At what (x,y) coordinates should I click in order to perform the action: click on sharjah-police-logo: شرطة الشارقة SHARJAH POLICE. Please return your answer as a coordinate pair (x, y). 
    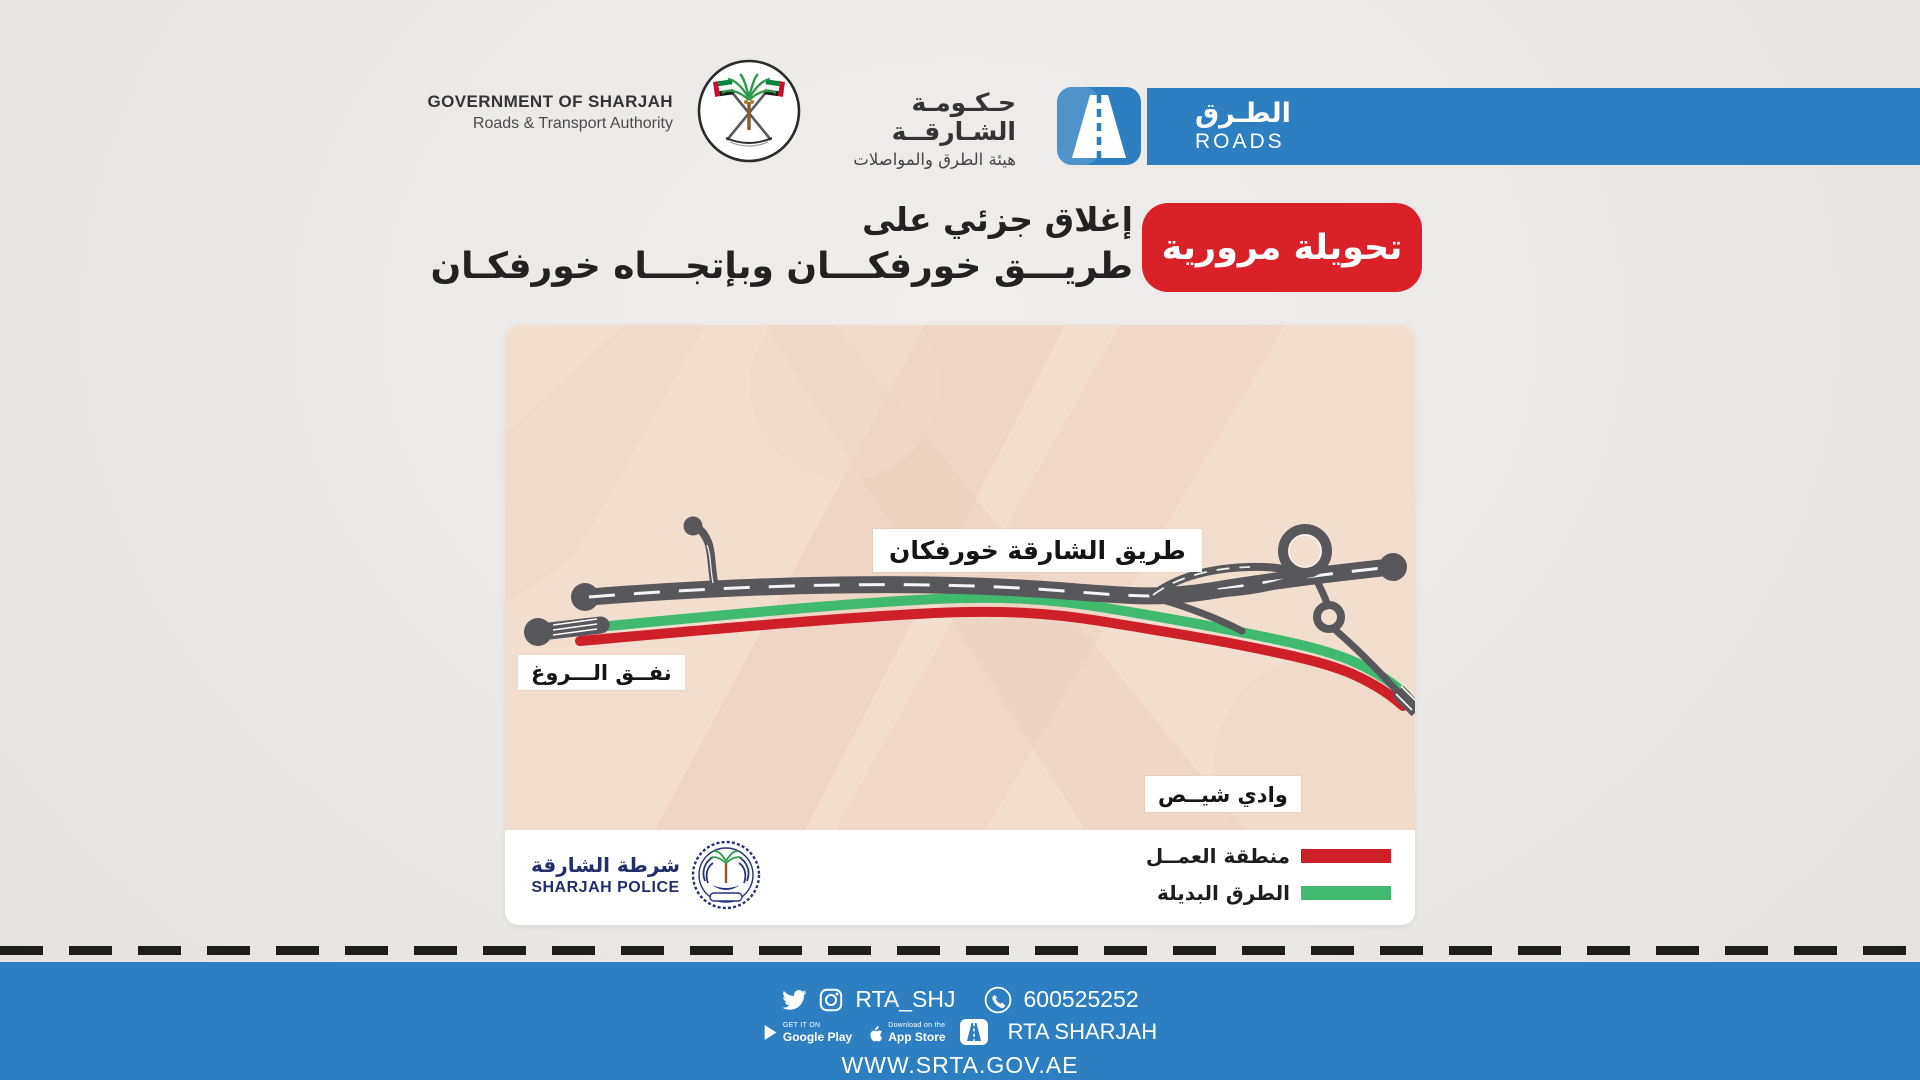
    Looking at the image, I should click on (646, 875).